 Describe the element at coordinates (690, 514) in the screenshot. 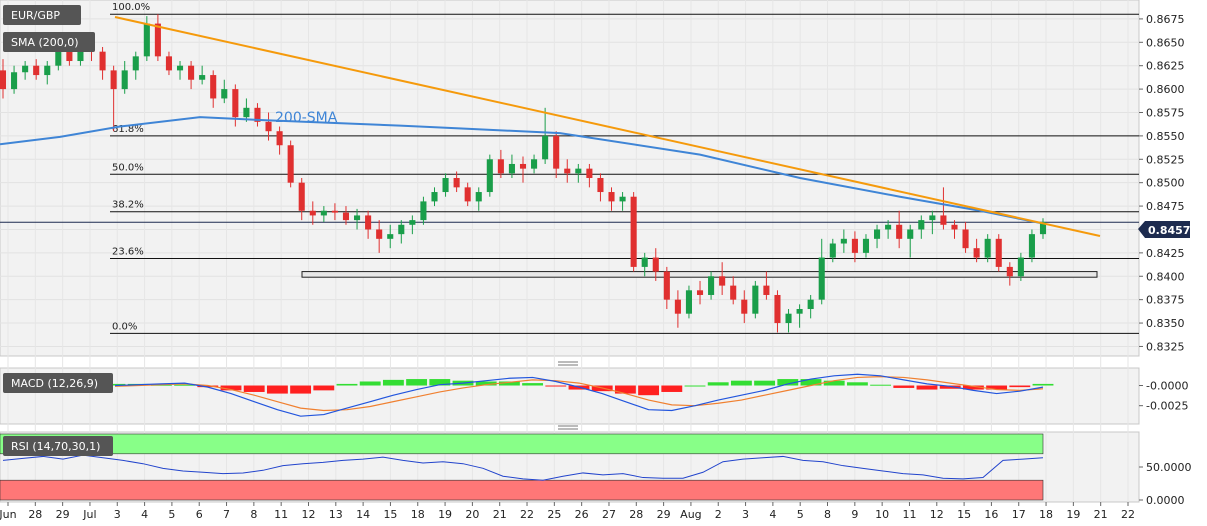

I see `time-tick-label: Aug` at that location.